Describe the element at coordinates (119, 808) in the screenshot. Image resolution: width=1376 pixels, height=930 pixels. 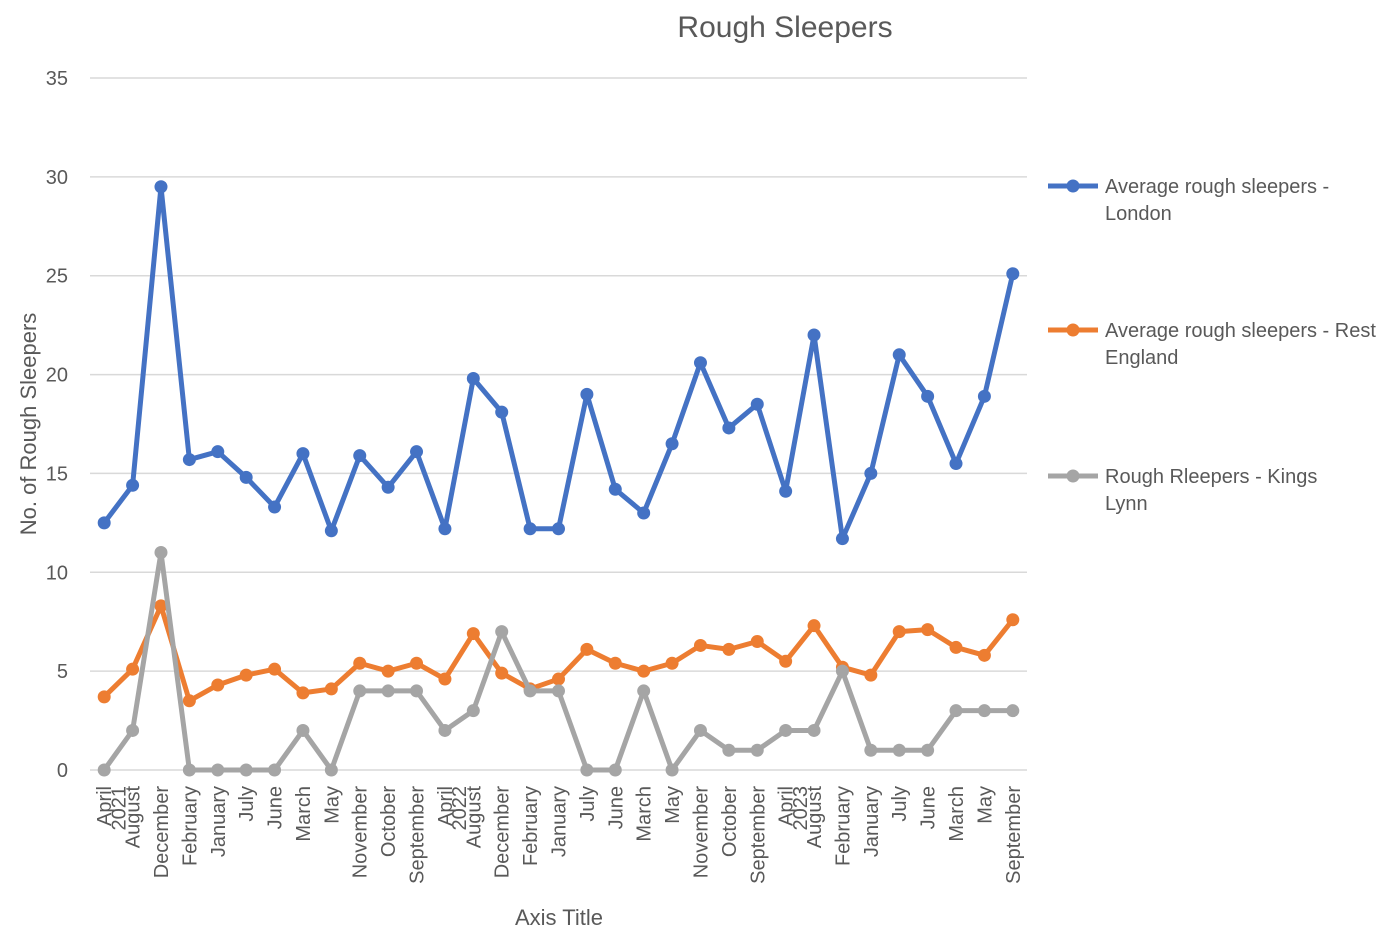
I see `x-year-label: 2021` at that location.